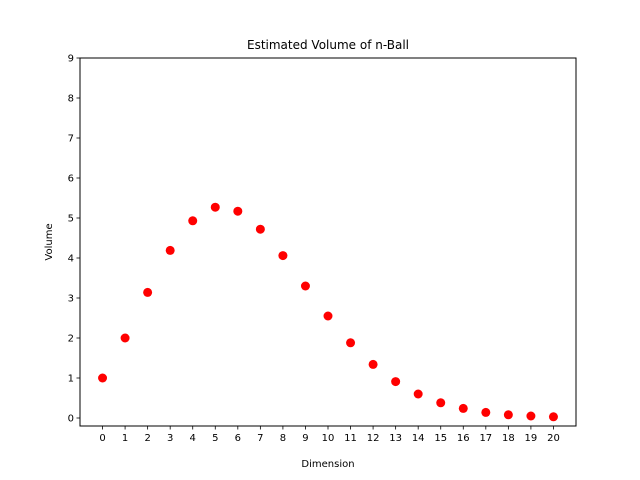 The height and width of the screenshot is (480, 640). What do you see at coordinates (102, 438) in the screenshot?
I see `x-tick-label: 0` at bounding box center [102, 438].